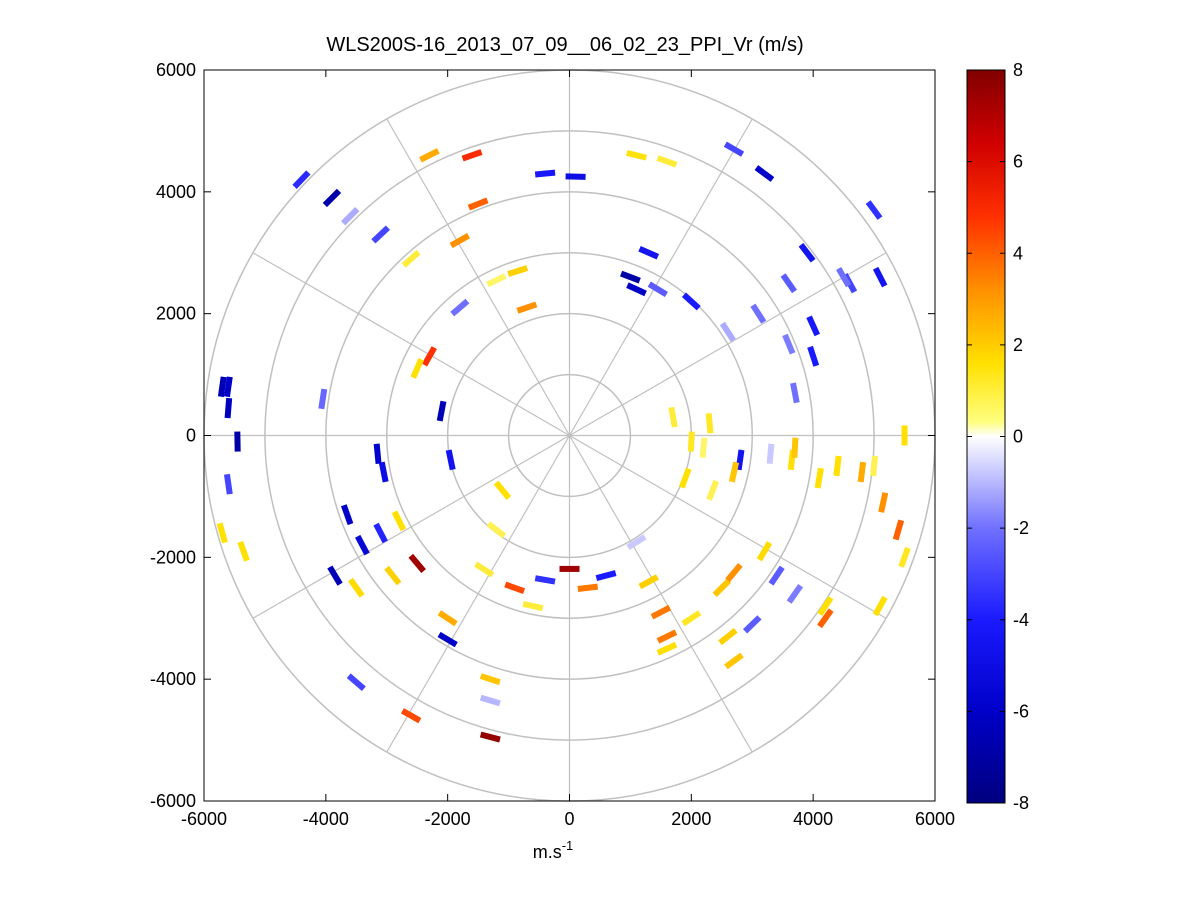 This screenshot has width=1201, height=901. What do you see at coordinates (569, 819) in the screenshot?
I see `x-tick-label: 0` at bounding box center [569, 819].